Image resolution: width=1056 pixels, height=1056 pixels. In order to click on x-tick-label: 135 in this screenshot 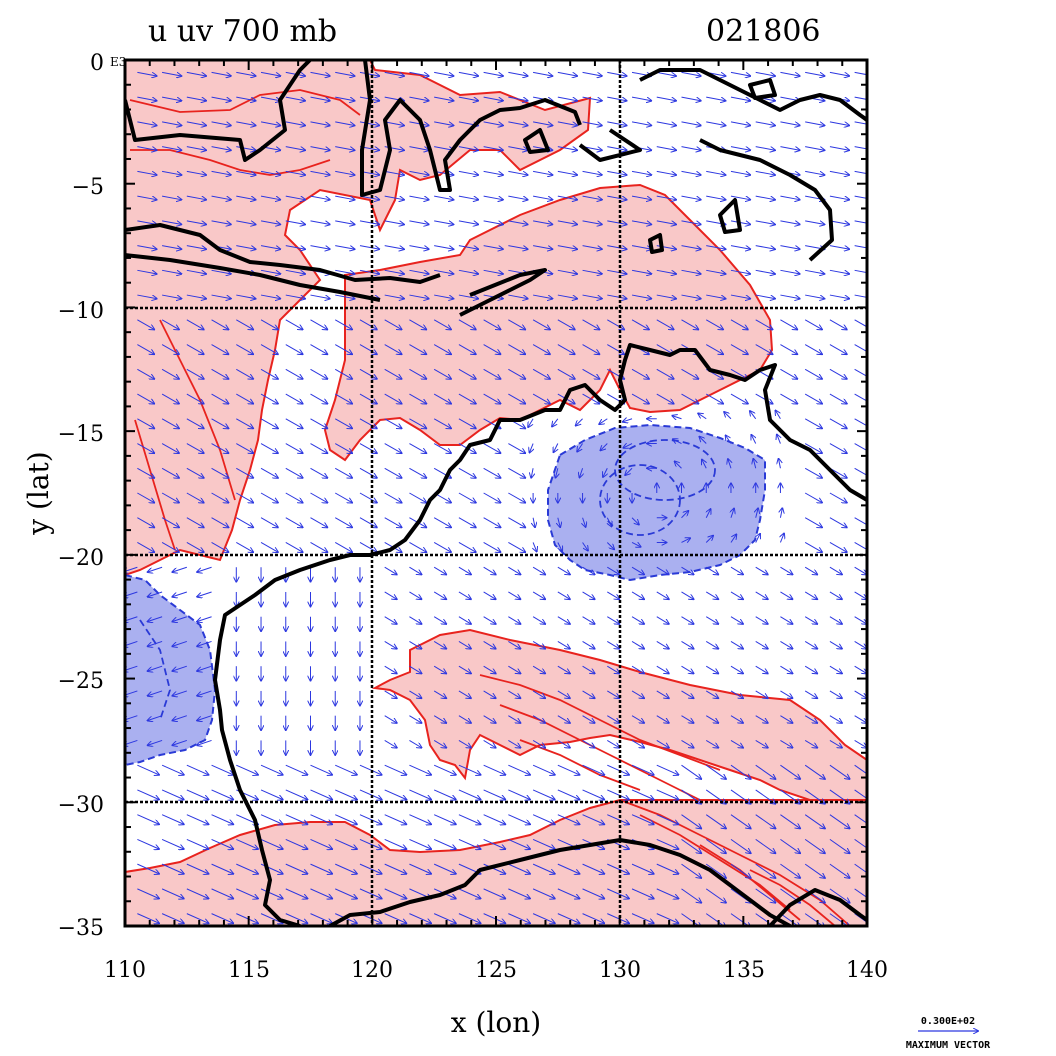, I will do `click(744, 970)`.